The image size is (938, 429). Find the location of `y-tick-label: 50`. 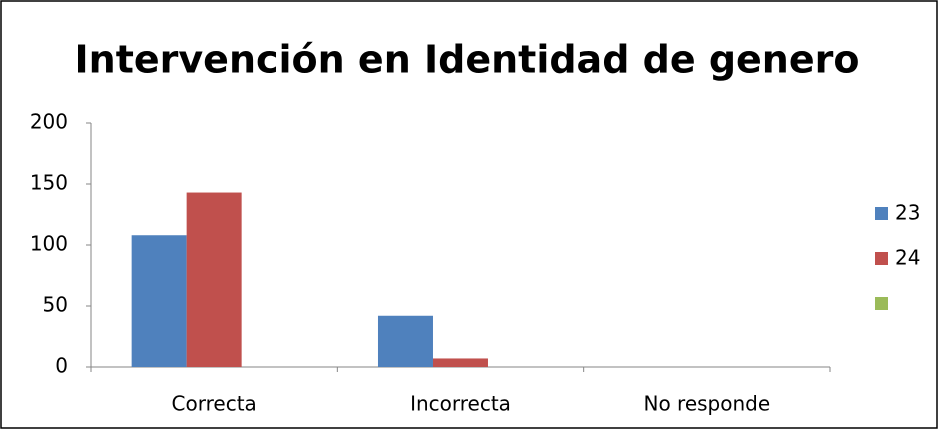

y-tick-label: 50 is located at coordinates (55, 305).